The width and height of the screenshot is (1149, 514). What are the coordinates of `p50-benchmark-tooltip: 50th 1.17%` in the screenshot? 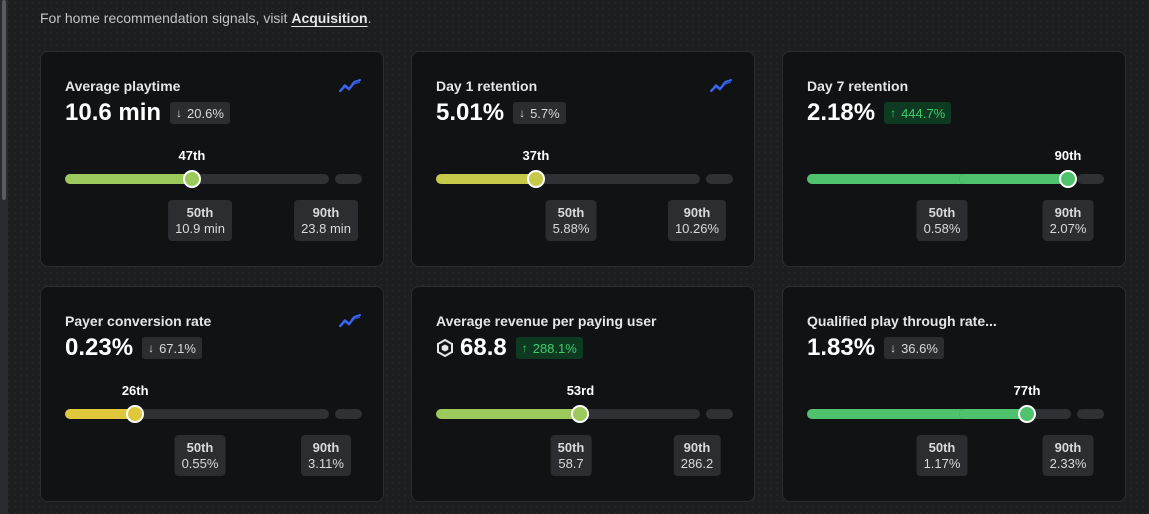 It's located at (942, 455).